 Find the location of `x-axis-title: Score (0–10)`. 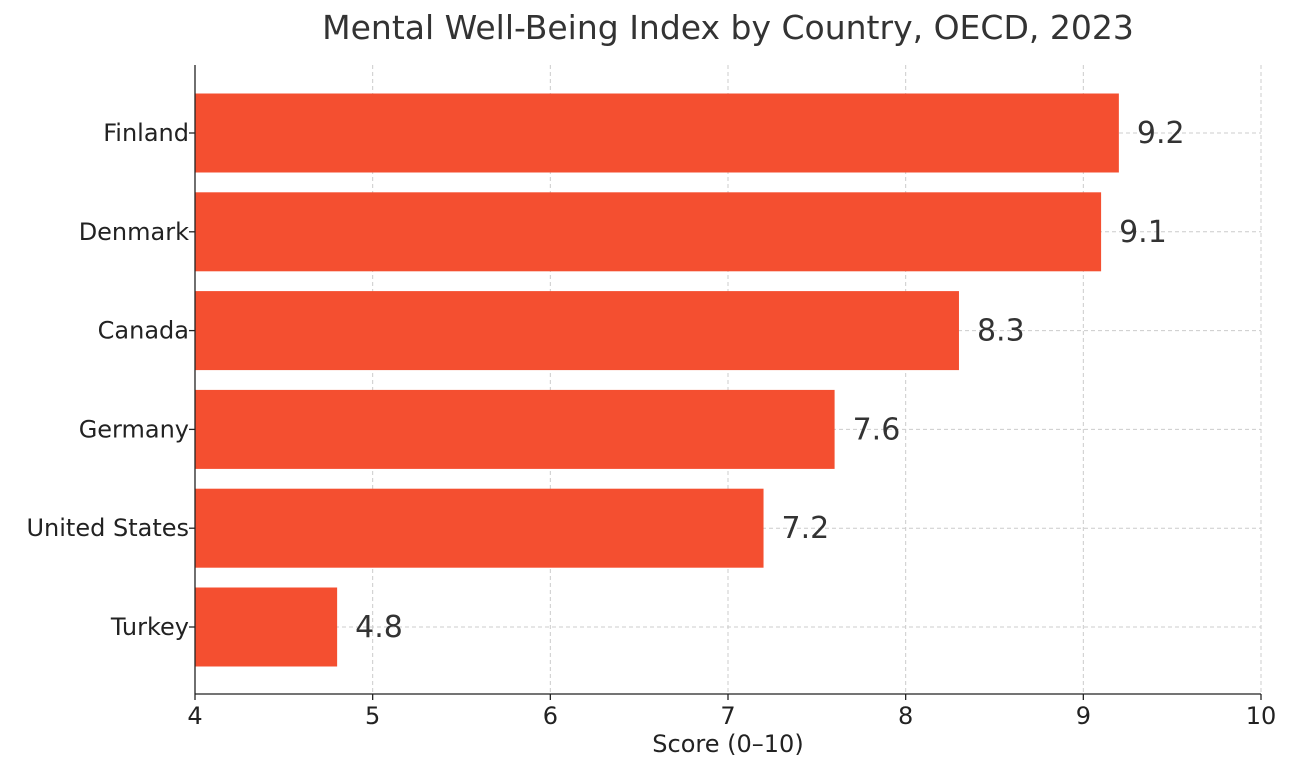

x-axis-title: Score (0–10) is located at coordinates (727, 744).